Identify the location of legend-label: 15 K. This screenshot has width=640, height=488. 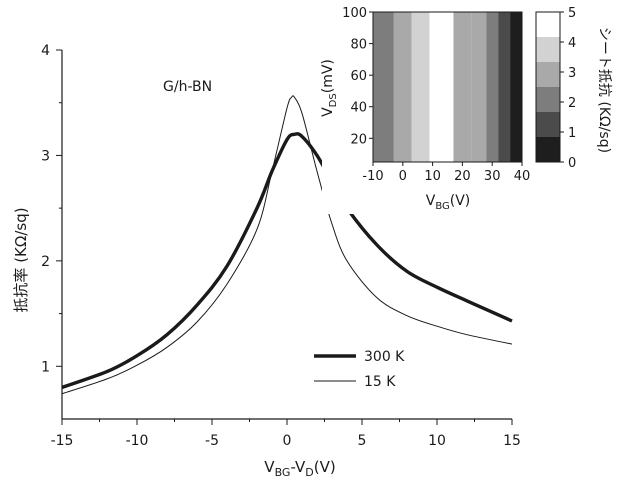
(380, 382).